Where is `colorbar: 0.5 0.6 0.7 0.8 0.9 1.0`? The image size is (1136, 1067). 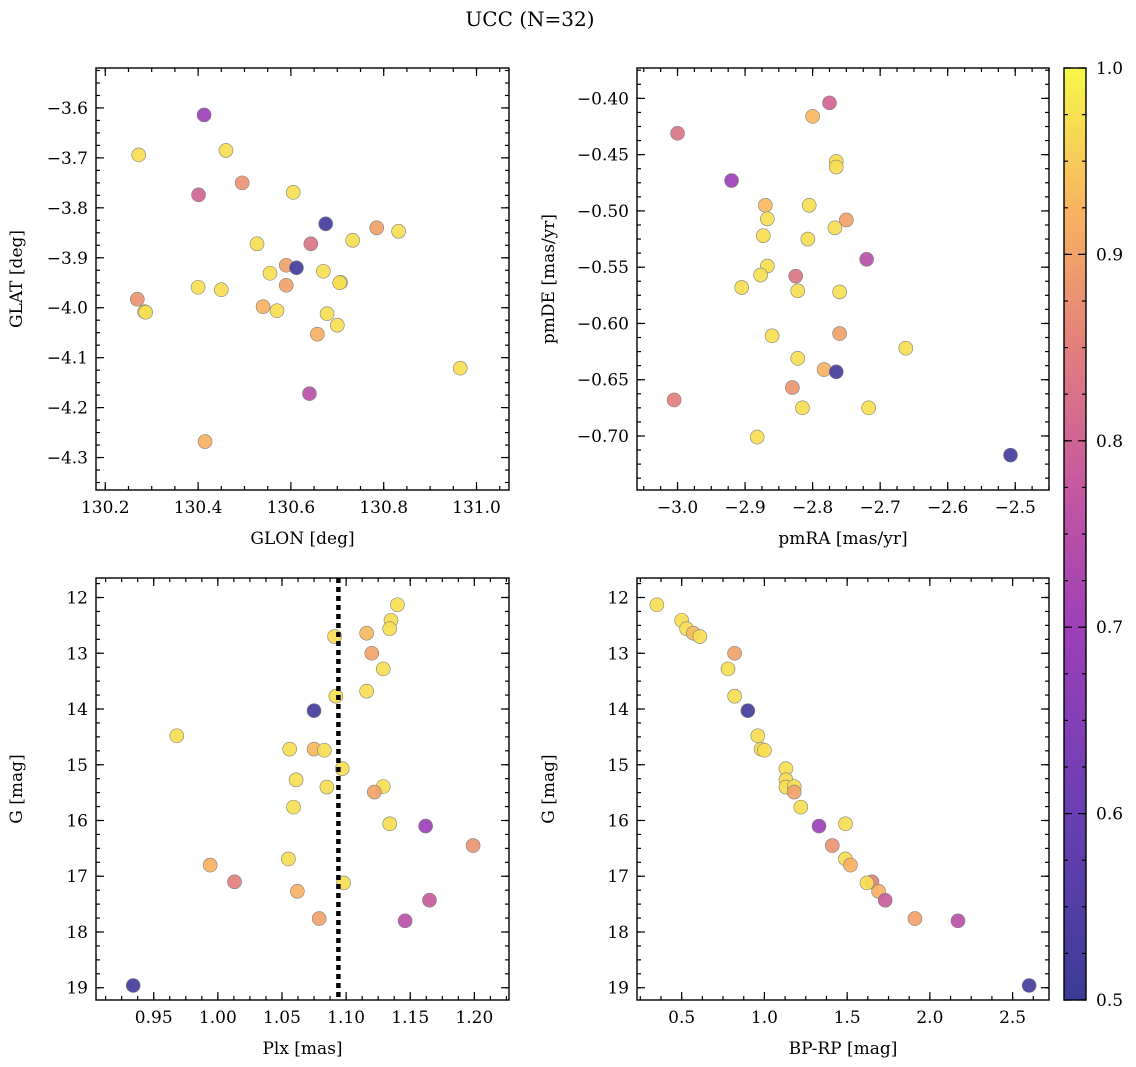
colorbar: 0.5 0.6 0.7 0.8 0.9 1.0 is located at coordinates (1093, 535).